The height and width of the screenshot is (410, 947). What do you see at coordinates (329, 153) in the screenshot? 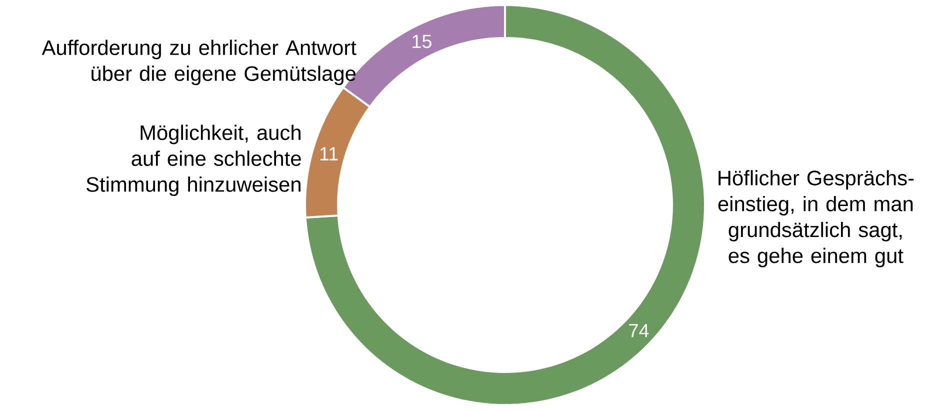
I see `data-label: 11` at bounding box center [329, 153].